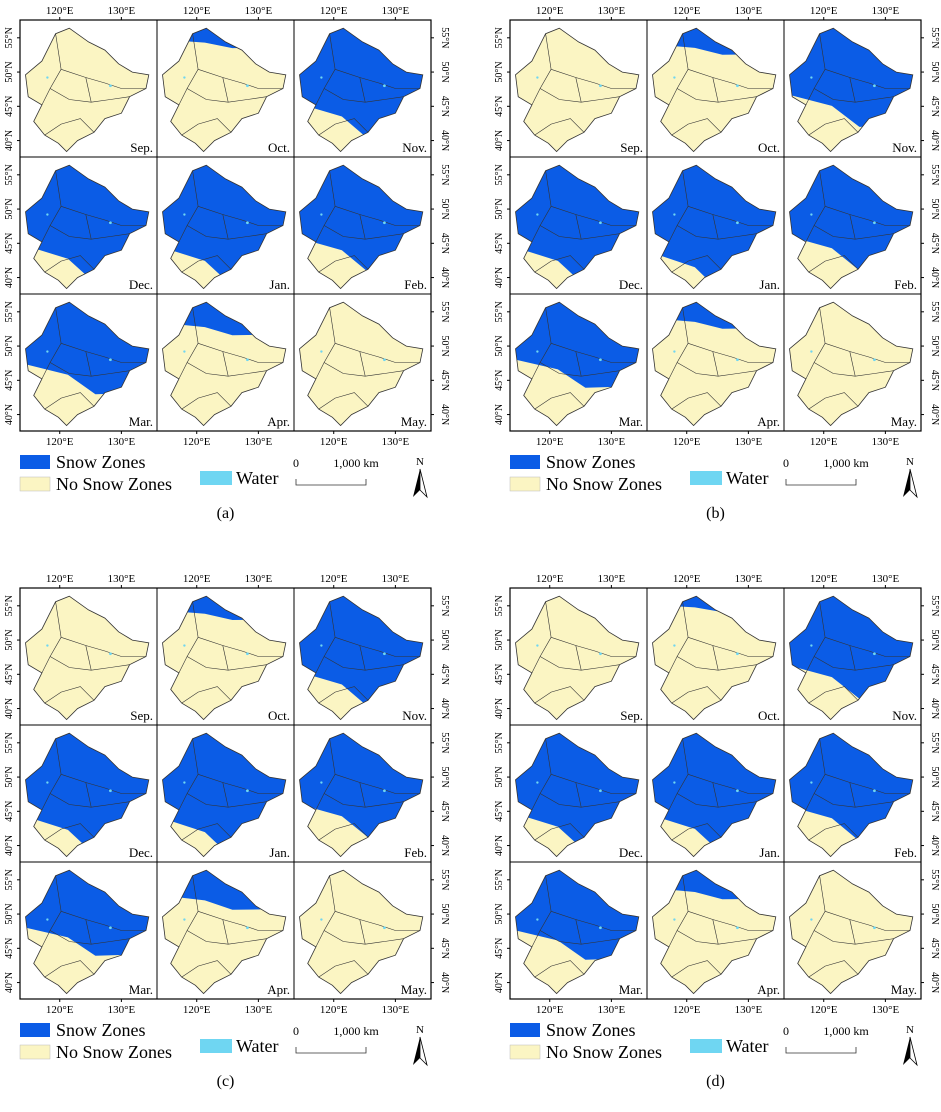 This screenshot has width=941, height=1112. What do you see at coordinates (423, 483) in the screenshot?
I see `north-arrow-right` at bounding box center [423, 483].